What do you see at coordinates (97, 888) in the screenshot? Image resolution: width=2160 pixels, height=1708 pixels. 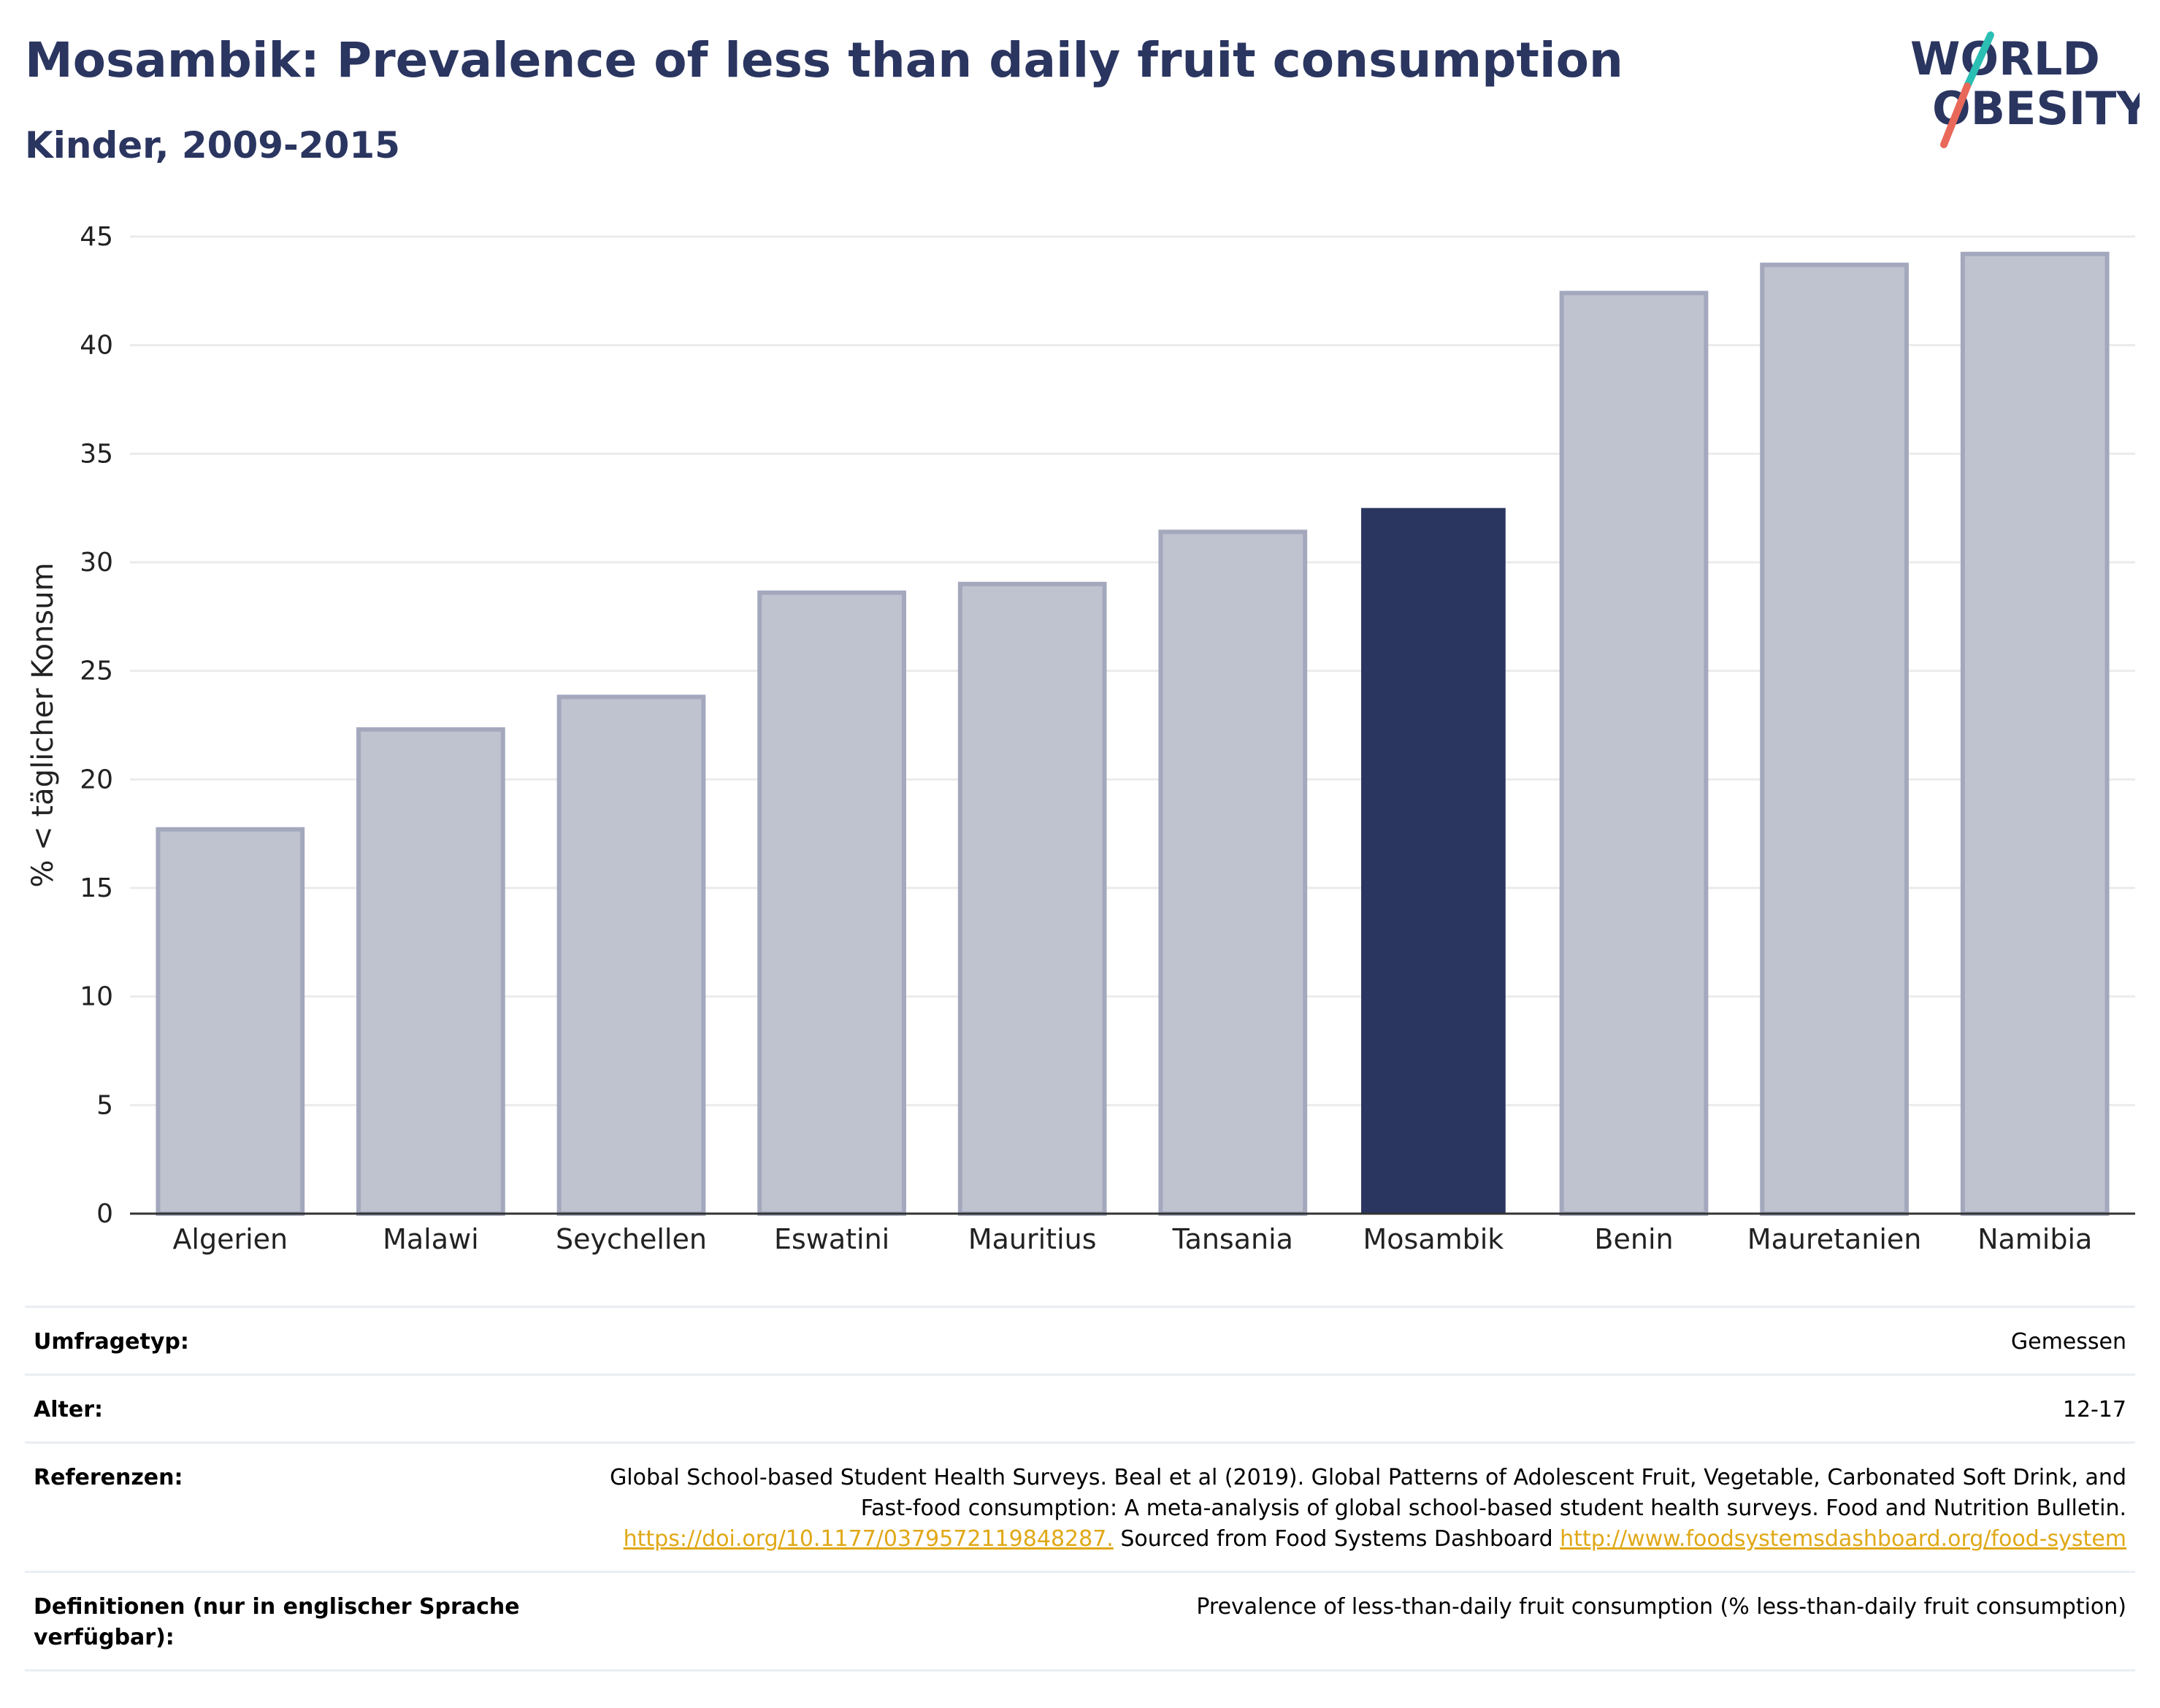 I see `y-tick-label: 15` at bounding box center [97, 888].